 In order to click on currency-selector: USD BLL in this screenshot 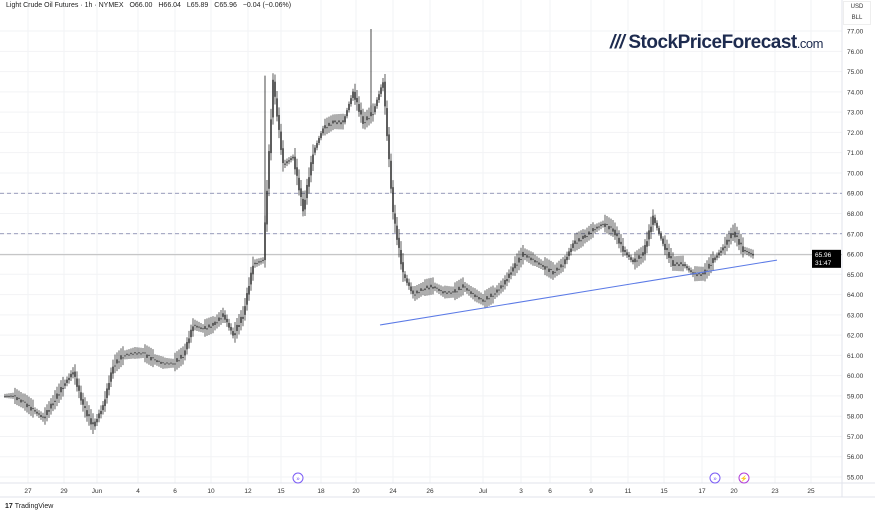, I will do `click(857, 13)`.